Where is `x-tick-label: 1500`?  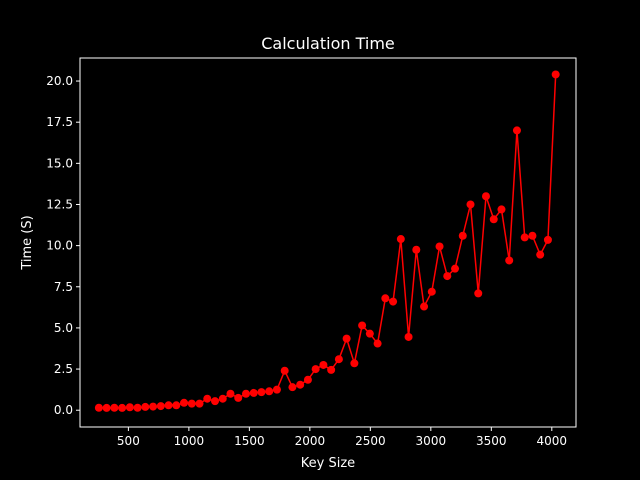 x-tick-label: 1500 is located at coordinates (249, 441).